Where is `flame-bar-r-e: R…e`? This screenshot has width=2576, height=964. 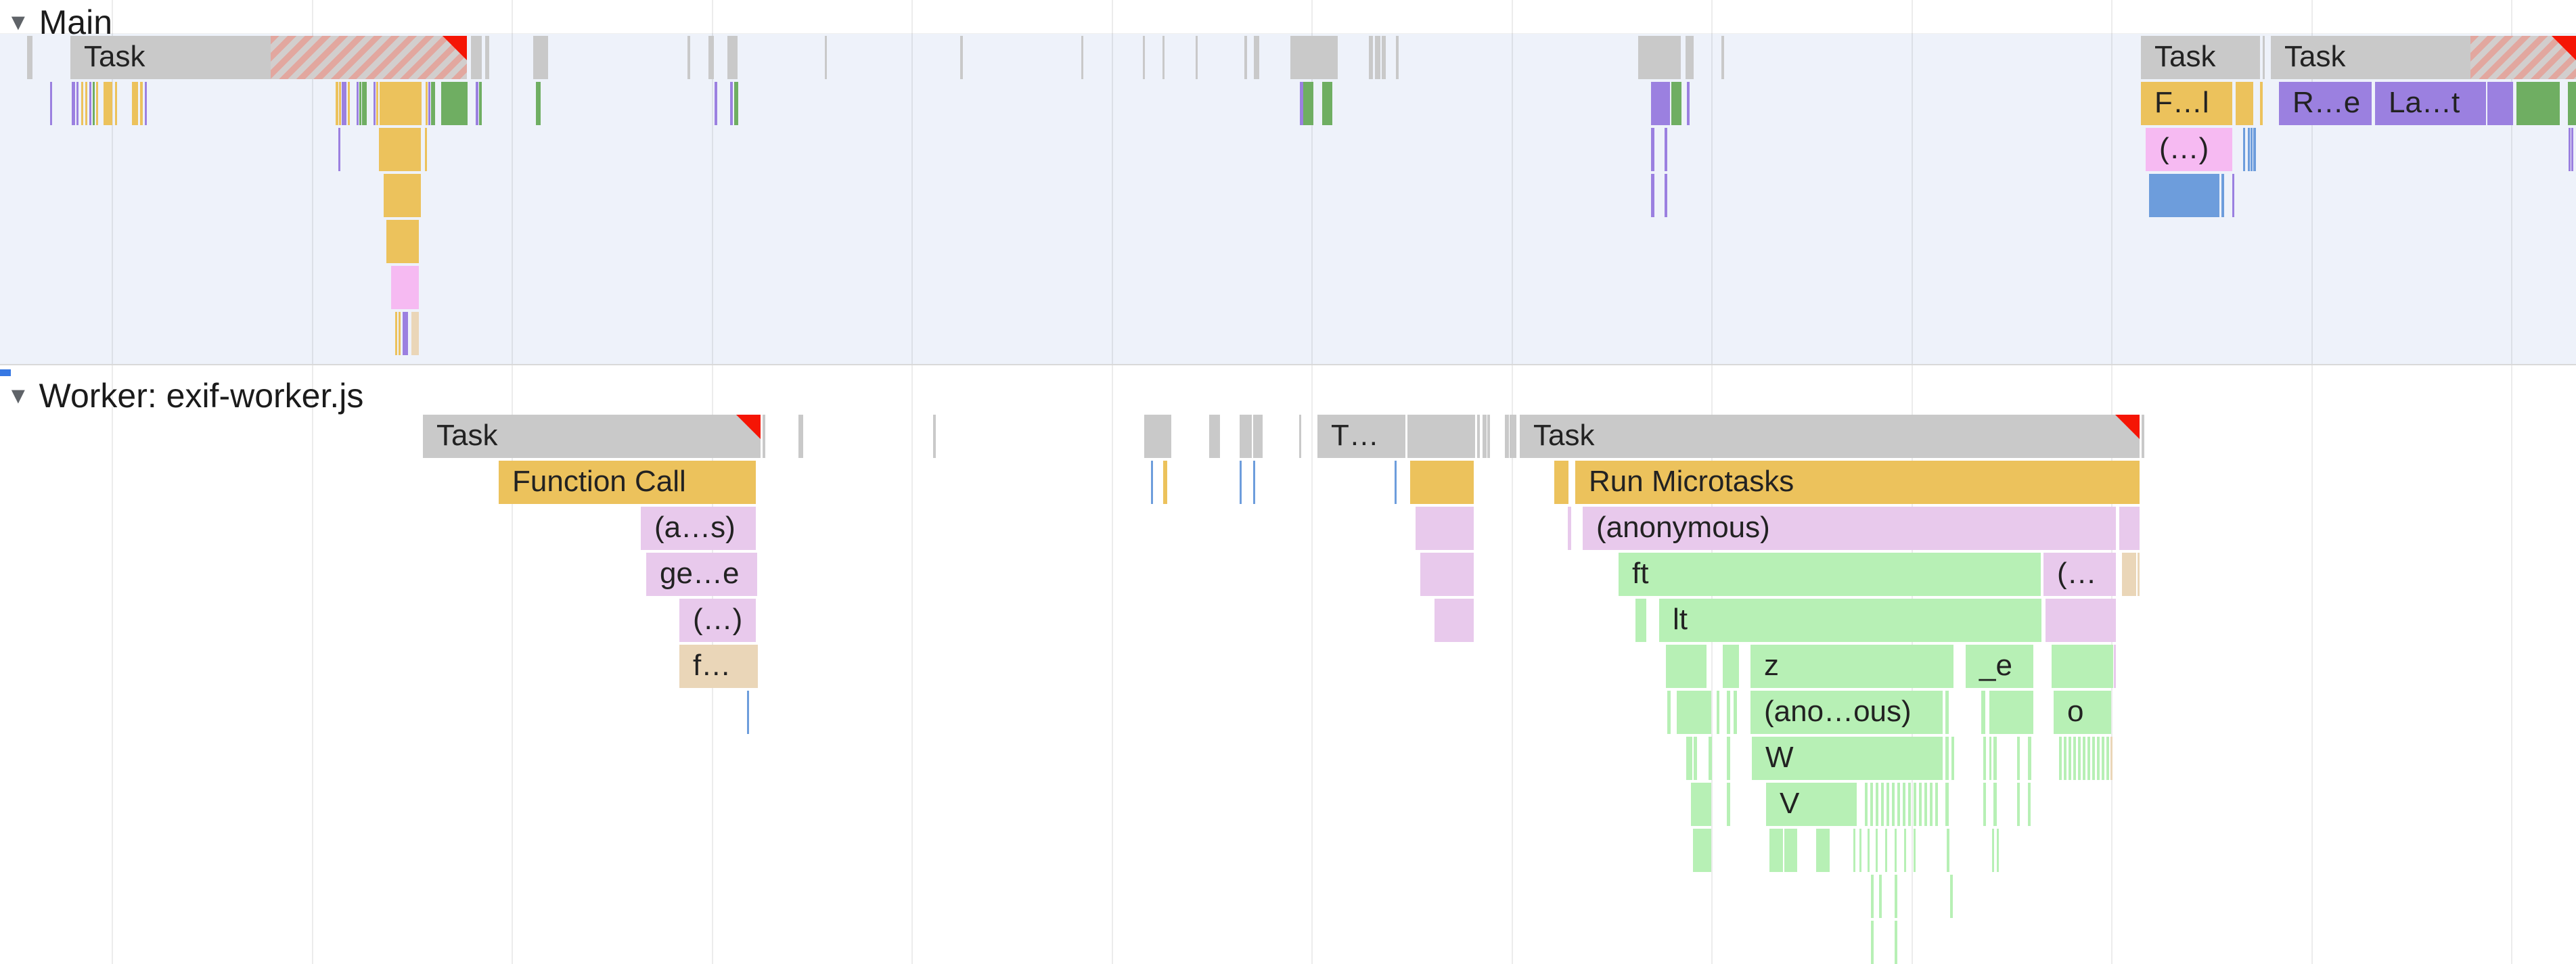 flame-bar-r-e: R…e is located at coordinates (2325, 104).